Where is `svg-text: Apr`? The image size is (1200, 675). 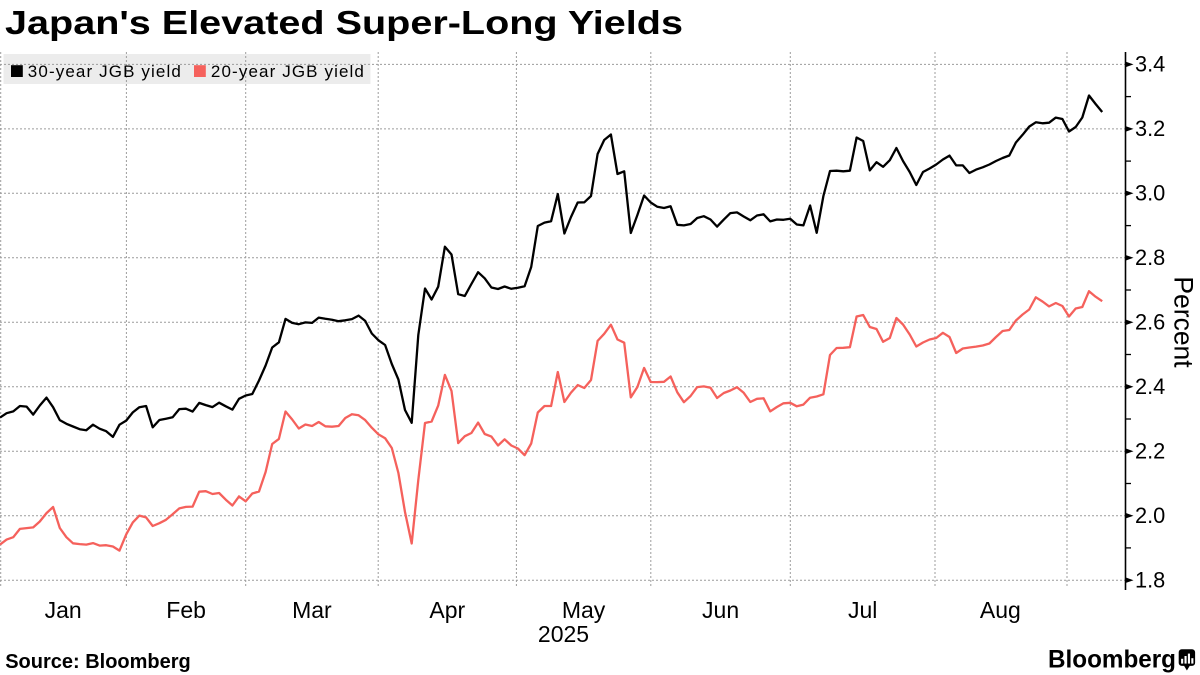
svg-text: Apr is located at coordinates (447, 610).